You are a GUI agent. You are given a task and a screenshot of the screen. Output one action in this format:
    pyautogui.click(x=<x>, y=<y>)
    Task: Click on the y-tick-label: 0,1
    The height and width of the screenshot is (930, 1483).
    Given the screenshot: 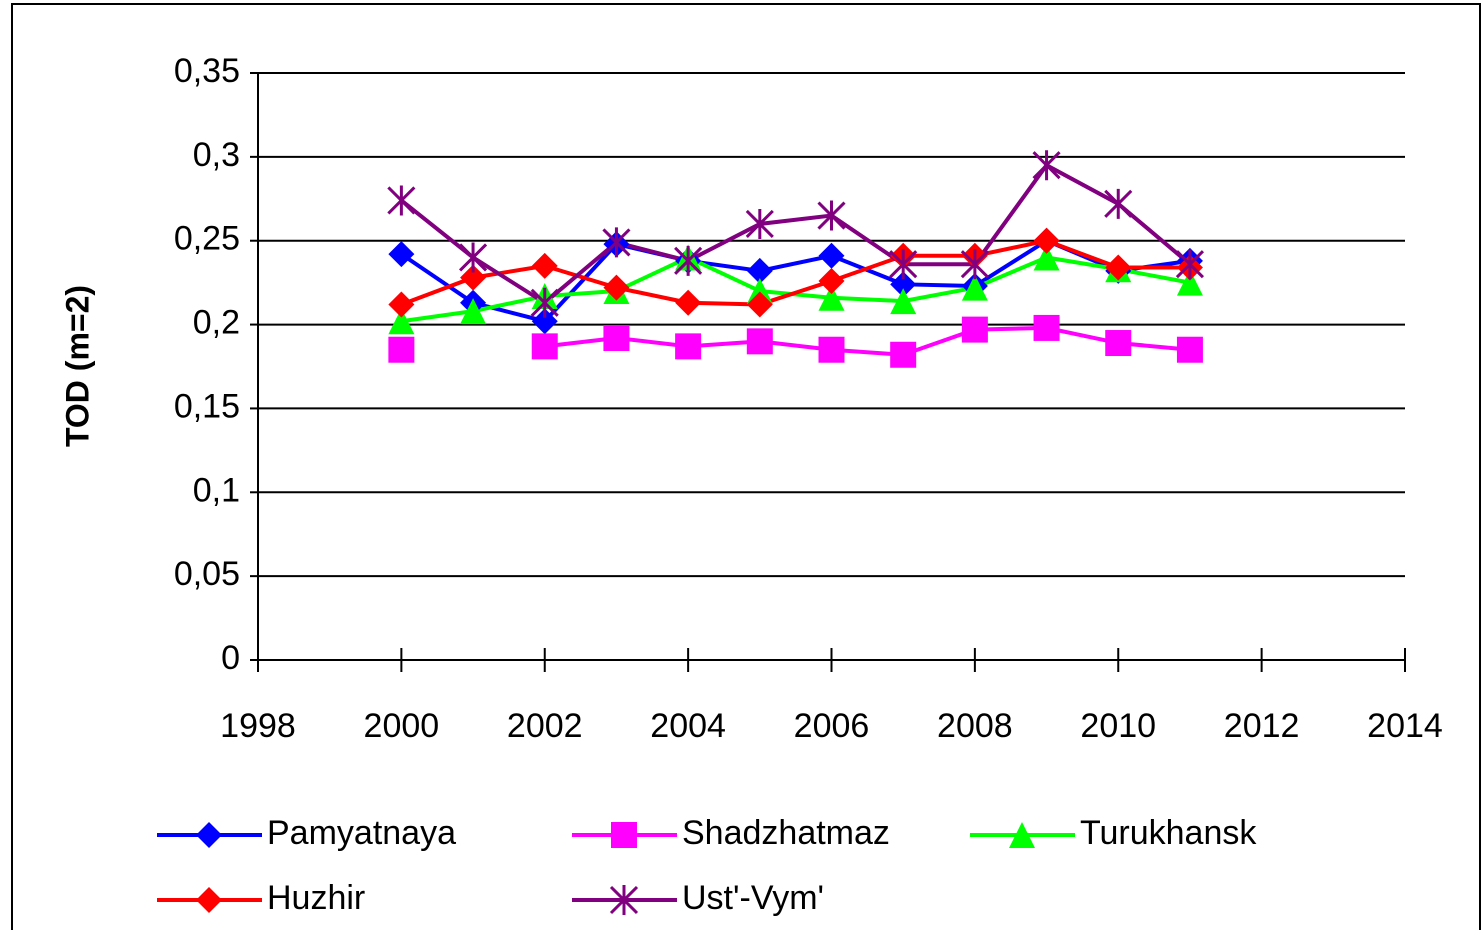 What is the action you would take?
    pyautogui.click(x=216, y=490)
    